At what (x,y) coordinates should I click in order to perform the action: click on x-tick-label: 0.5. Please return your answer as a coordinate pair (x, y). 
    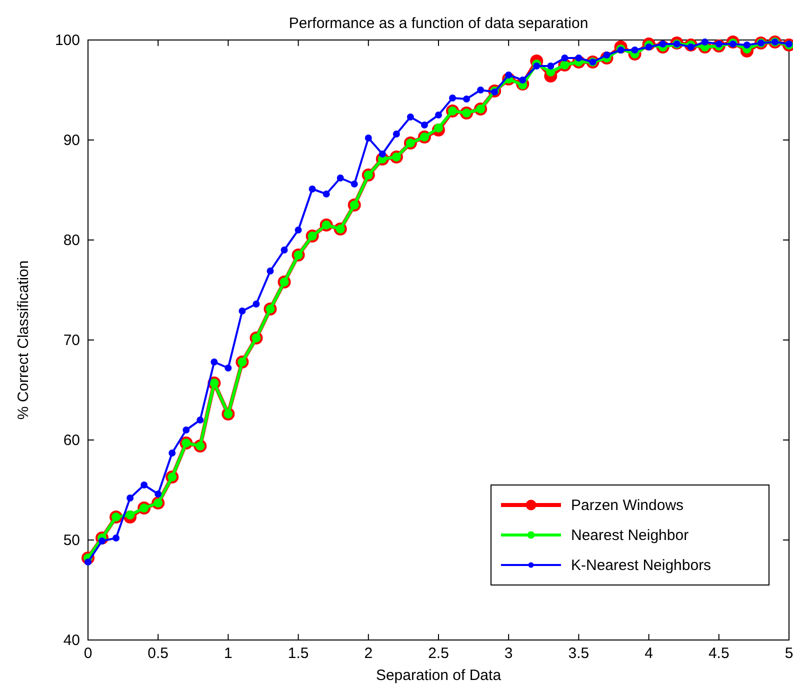
    Looking at the image, I should click on (158, 653).